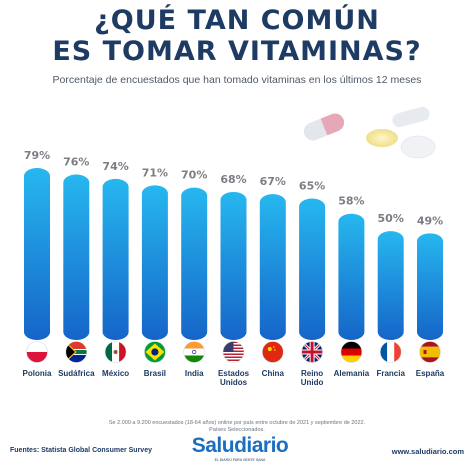  I want to click on china-flag, so click(273, 352).